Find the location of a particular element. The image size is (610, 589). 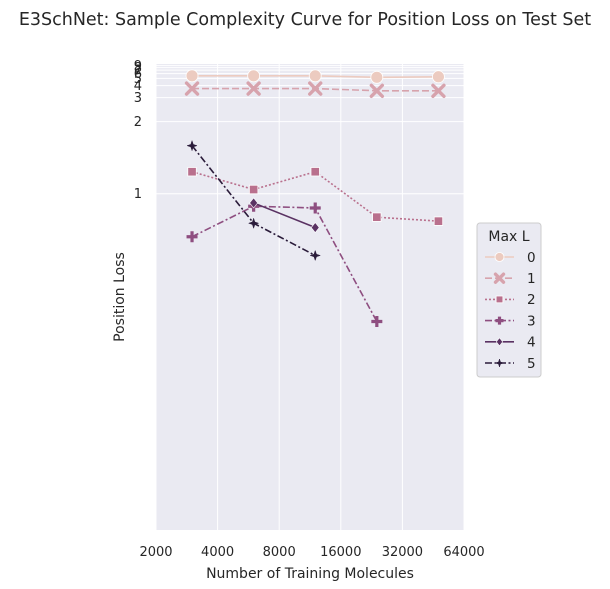

y-tick-label: 4 is located at coordinates (138, 86).